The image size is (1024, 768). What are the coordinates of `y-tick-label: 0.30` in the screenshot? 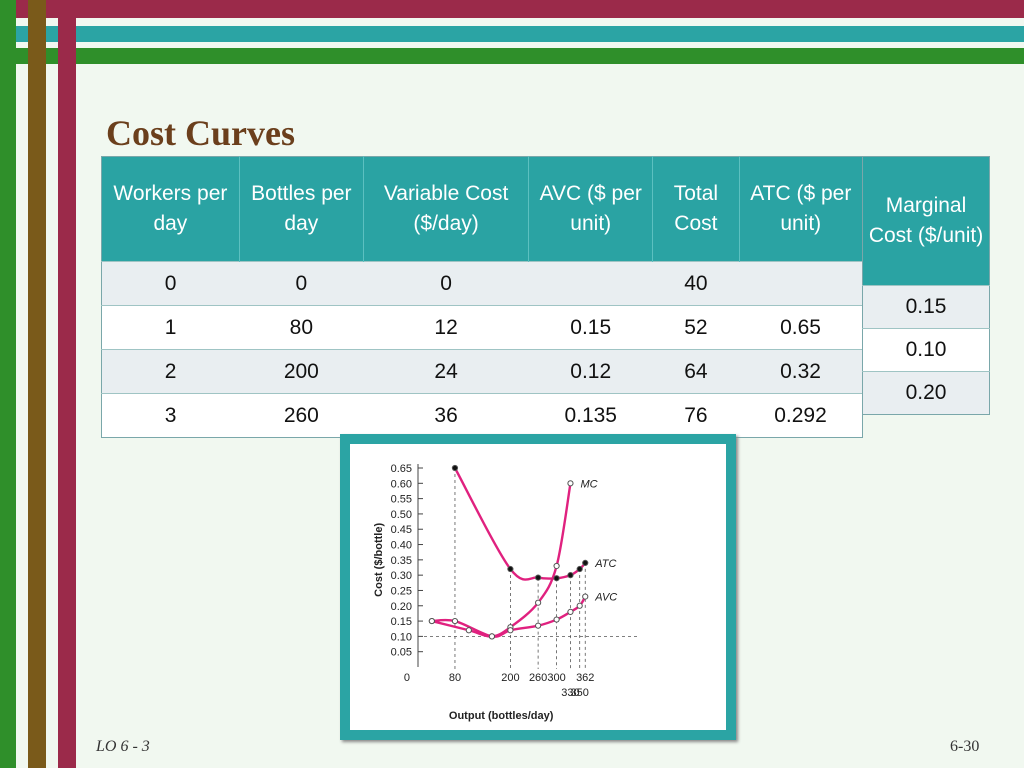 It's located at (401, 576).